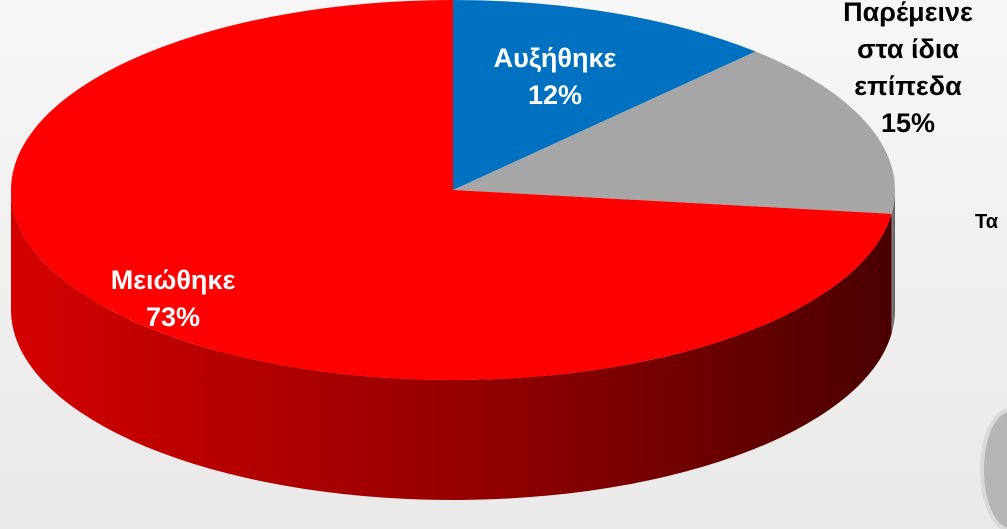  What do you see at coordinates (555, 58) in the screenshot?
I see `category-label: Αυξήθηκε` at bounding box center [555, 58].